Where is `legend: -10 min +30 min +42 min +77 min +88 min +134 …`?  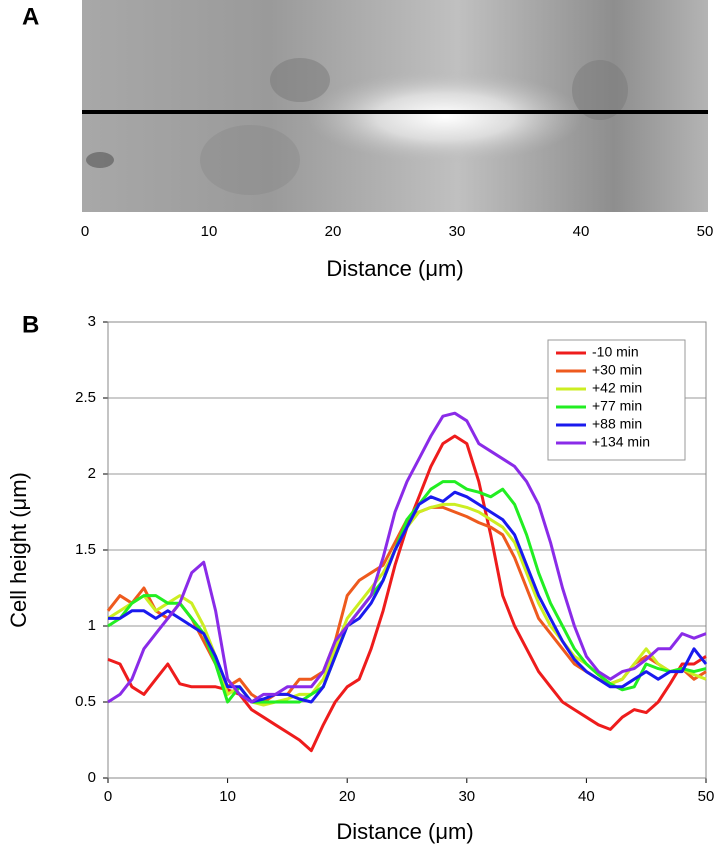 legend: -10 min +30 min +42 min +77 min +88 min +134 … is located at coordinates (616, 400).